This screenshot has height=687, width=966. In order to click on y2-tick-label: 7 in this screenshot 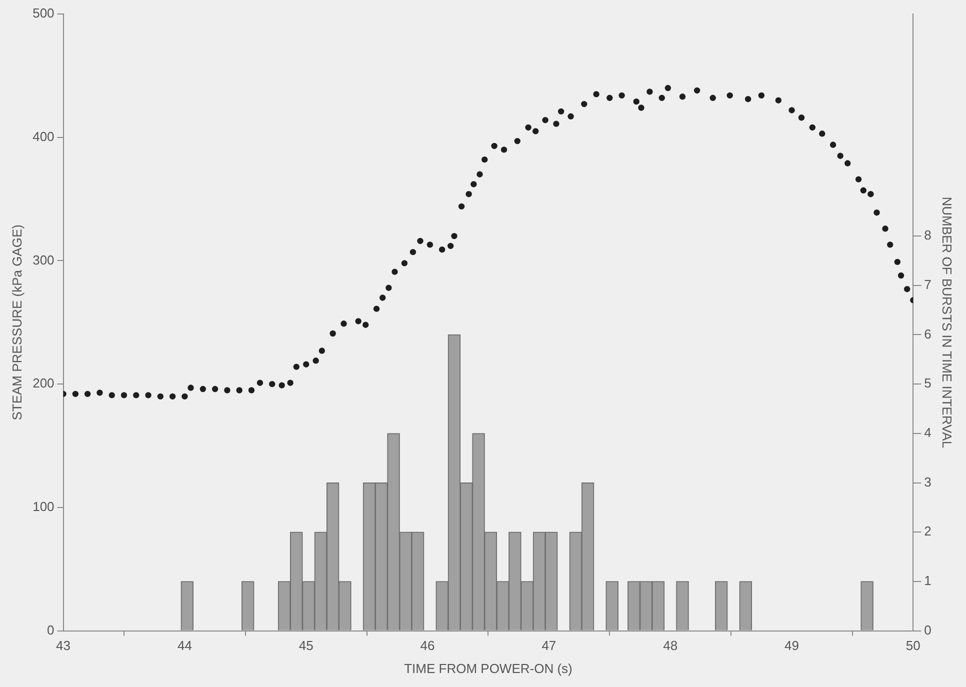, I will do `click(928, 284)`.